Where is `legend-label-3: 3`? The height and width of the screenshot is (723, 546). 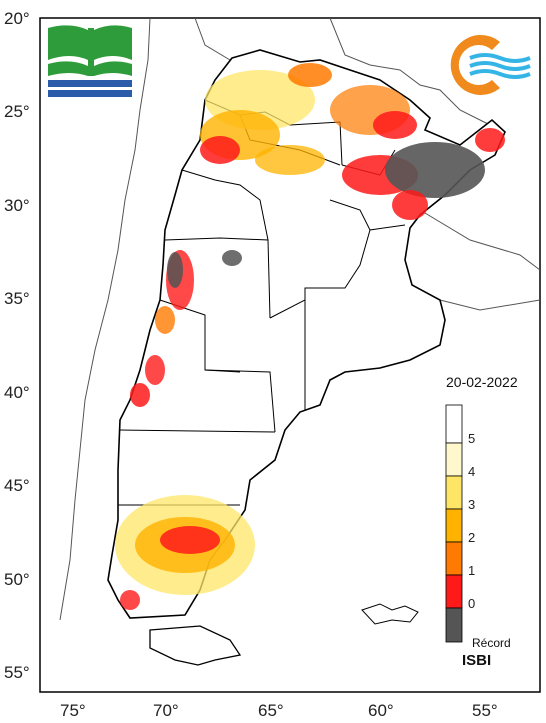
legend-label-3: 3 is located at coordinates (471, 504).